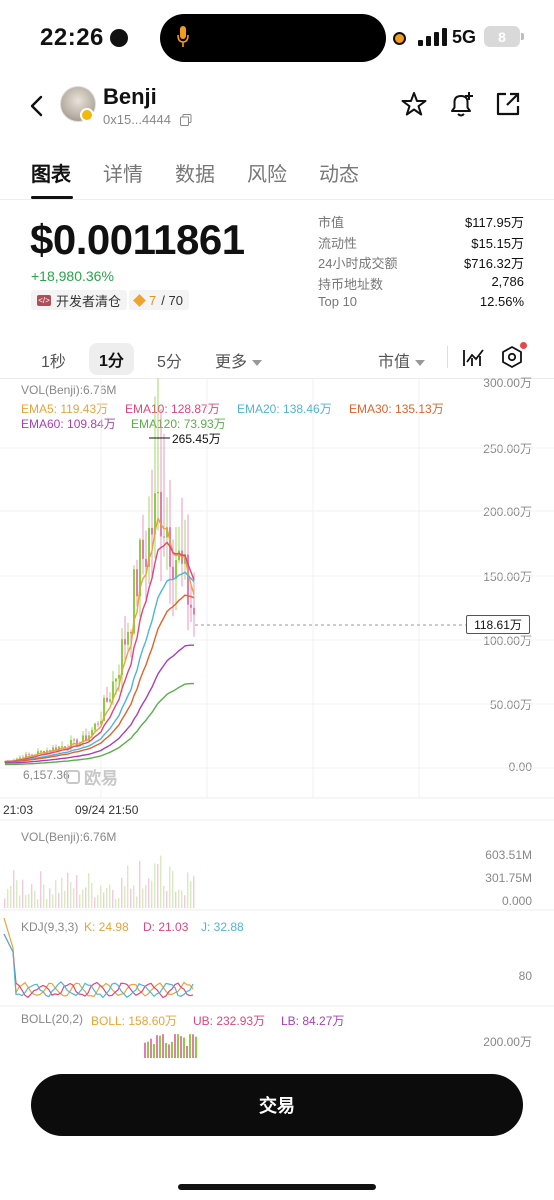  I want to click on tab-chart: 图表, so click(51, 175).